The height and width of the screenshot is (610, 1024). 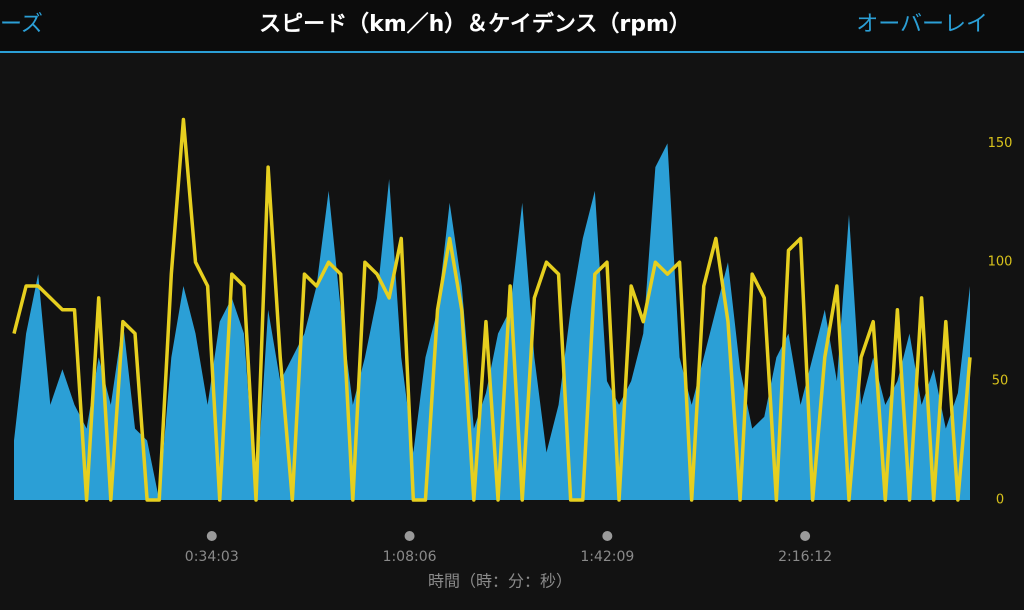 I want to click on x-tick-label: 1:08:06, so click(x=410, y=557).